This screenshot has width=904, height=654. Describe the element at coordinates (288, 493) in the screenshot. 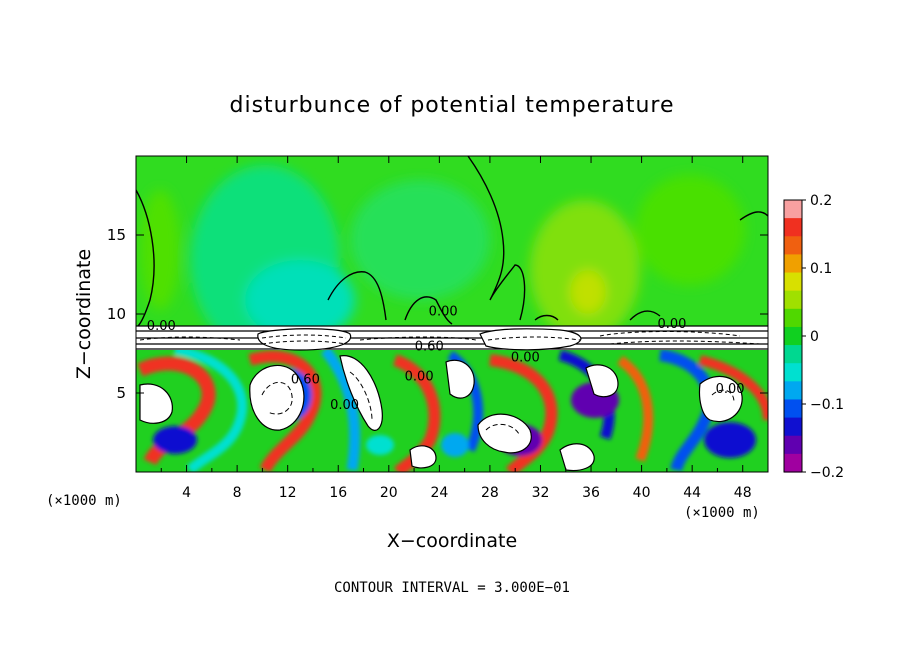

I see `x-tick-label: 12` at that location.